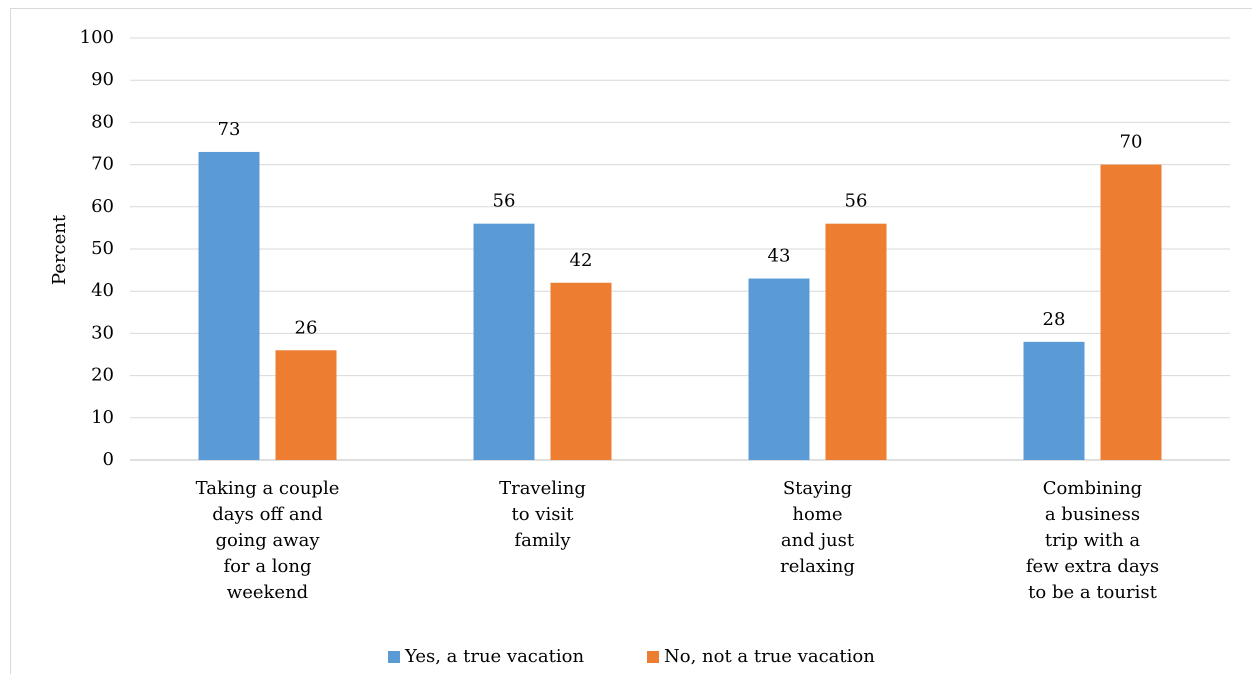 The image size is (1252, 674). What do you see at coordinates (102, 121) in the screenshot?
I see `y-tick-label: 80` at bounding box center [102, 121].